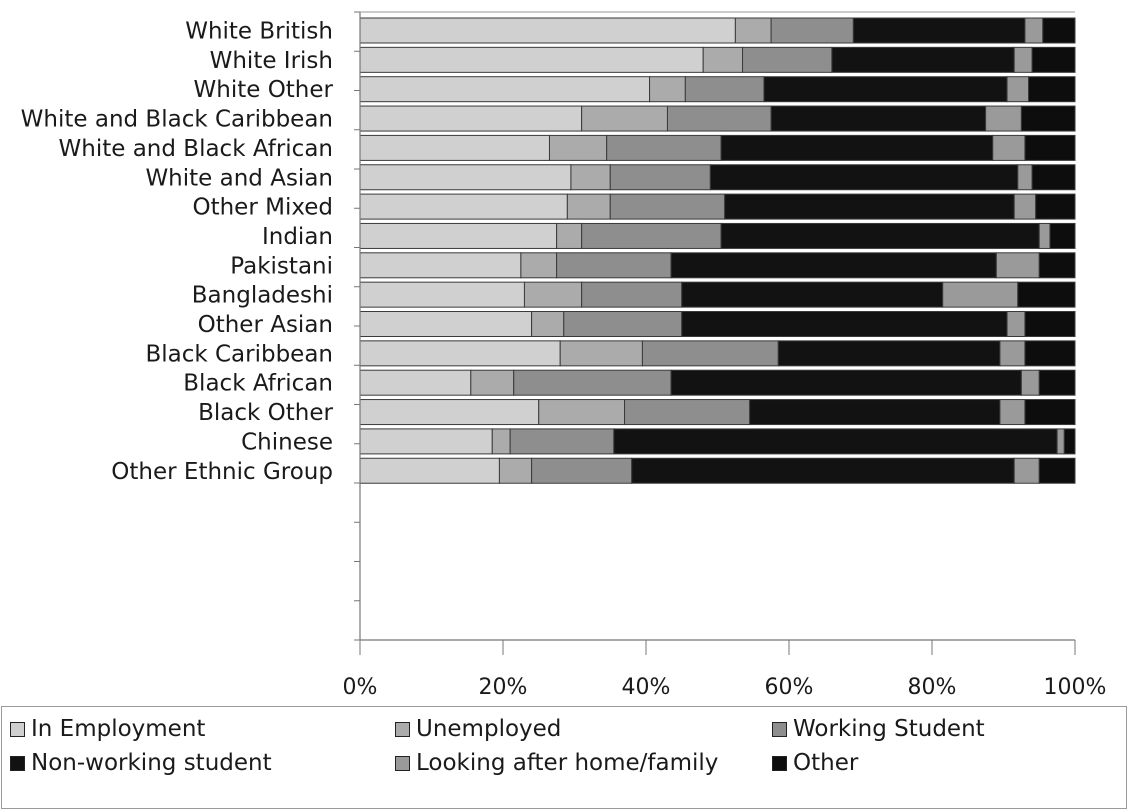 The width and height of the screenshot is (1128, 810). I want to click on bar-white-and-black-african-in-employment, so click(454, 147).